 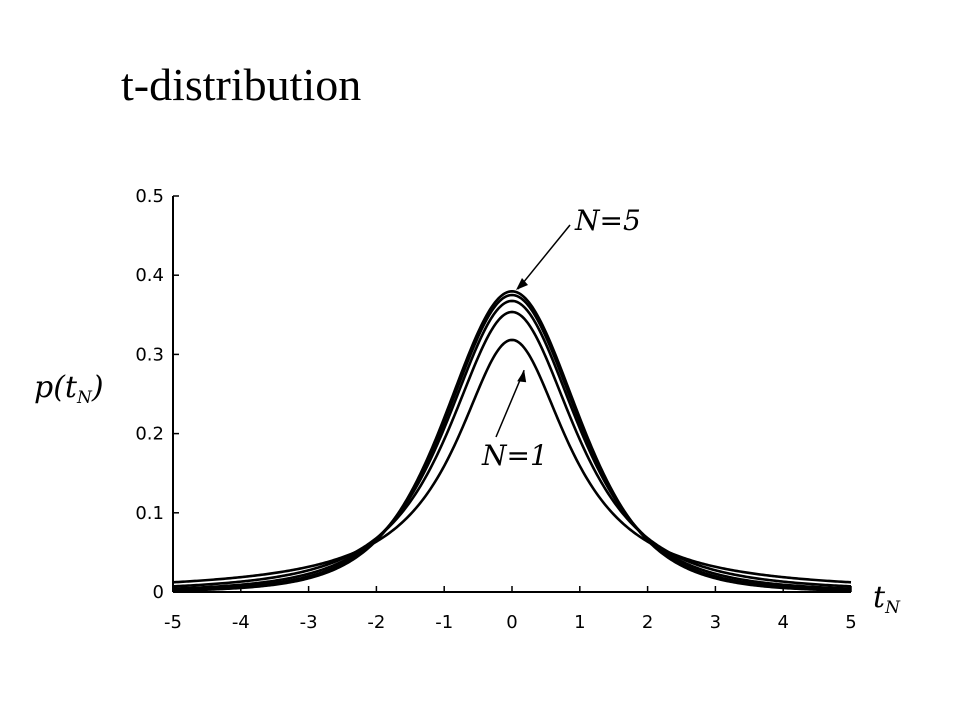 I want to click on x-axis-label: tN, so click(x=886, y=599).